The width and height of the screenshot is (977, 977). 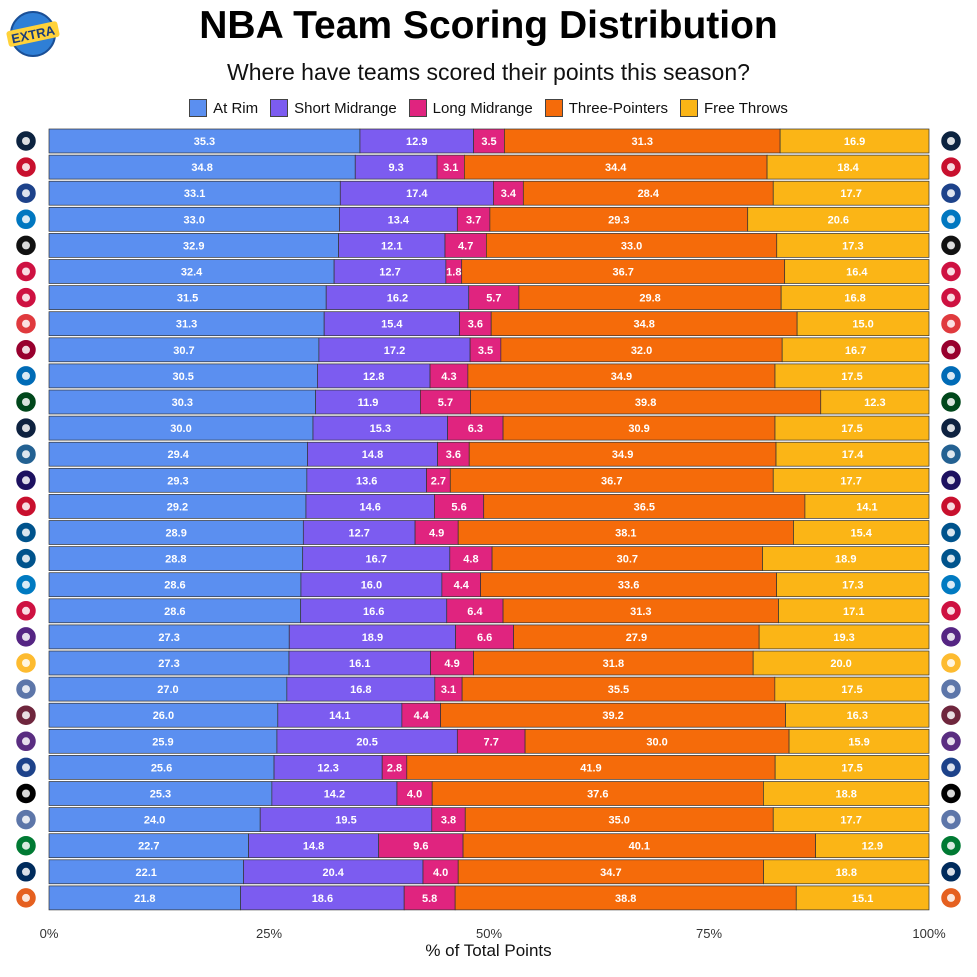 What do you see at coordinates (26, 219) in the screenshot?
I see `magic-logo-mark` at bounding box center [26, 219].